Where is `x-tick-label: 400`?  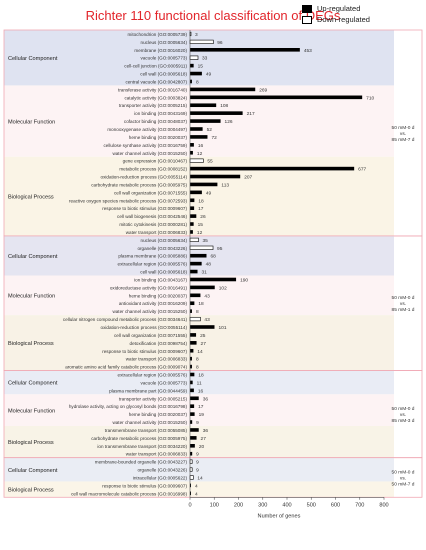 x-tick-label: 400 is located at coordinates (286, 505).